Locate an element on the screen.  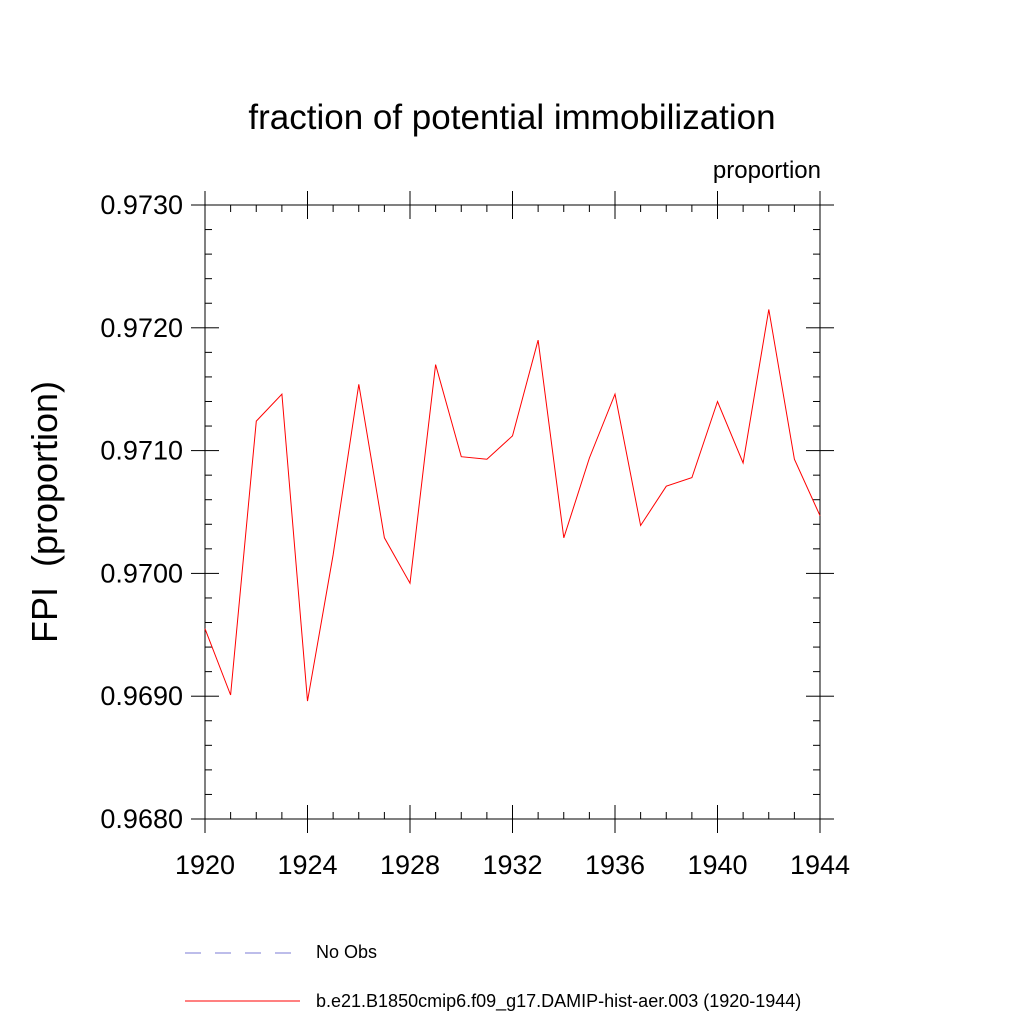
y-tick-label: 0.9680 is located at coordinates (141, 819).